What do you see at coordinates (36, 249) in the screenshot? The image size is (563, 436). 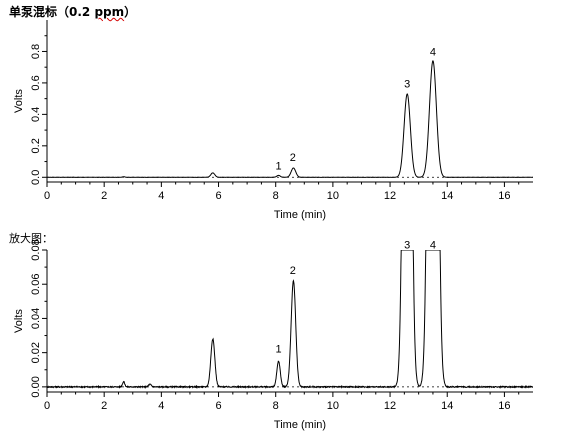 I see `bottom-chart-y-tick-label: 0.08` at bounding box center [36, 249].